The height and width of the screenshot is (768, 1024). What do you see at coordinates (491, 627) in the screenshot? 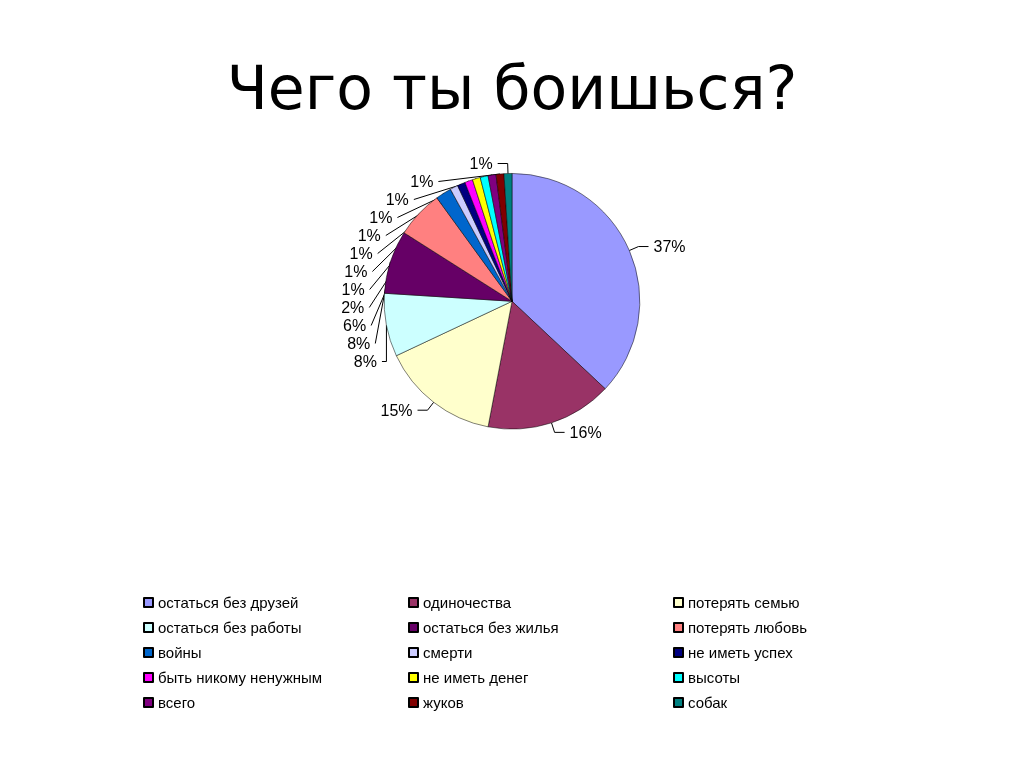
I see `legend-label: остаться без жилья` at bounding box center [491, 627].